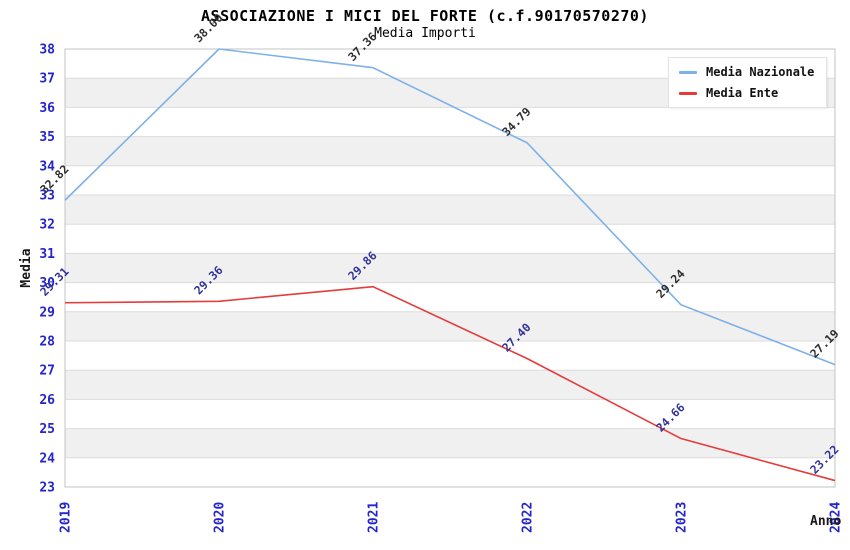 The height and width of the screenshot is (550, 850). What do you see at coordinates (47, 196) in the screenshot?
I see `y-tick-label: 33` at bounding box center [47, 196].